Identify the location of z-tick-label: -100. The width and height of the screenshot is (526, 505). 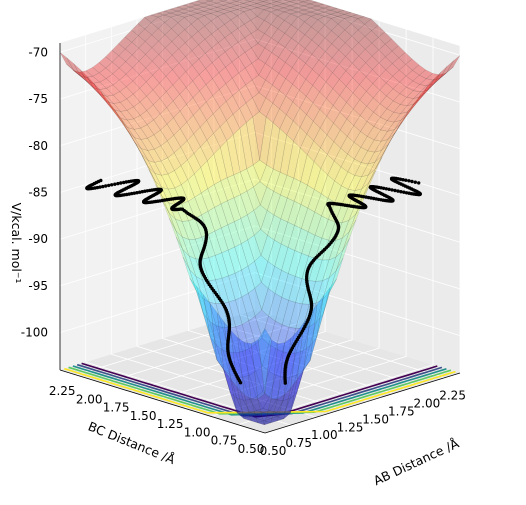
(34, 333).